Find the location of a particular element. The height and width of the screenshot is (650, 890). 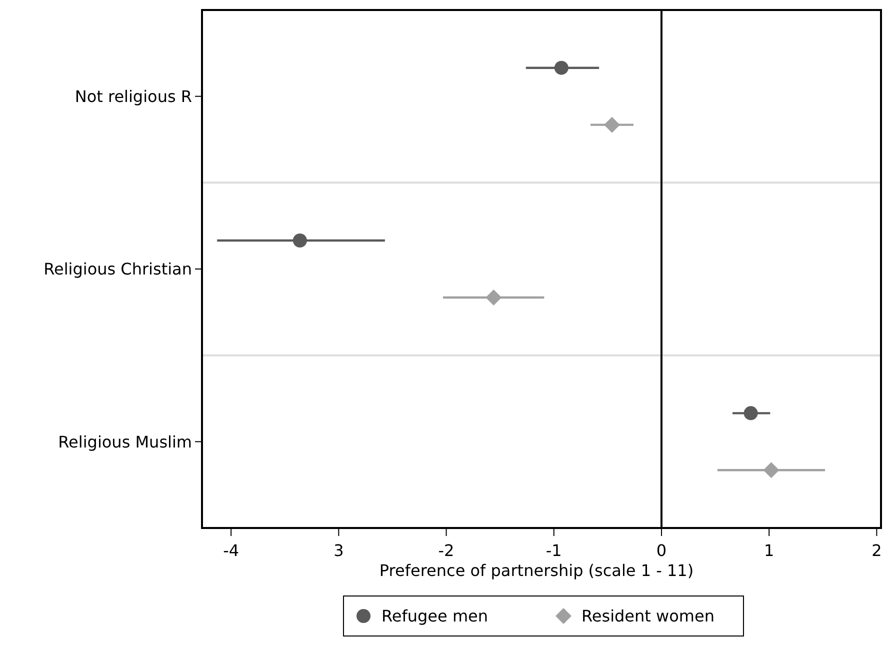

y-tick-label: Not religious R is located at coordinates (133, 96).